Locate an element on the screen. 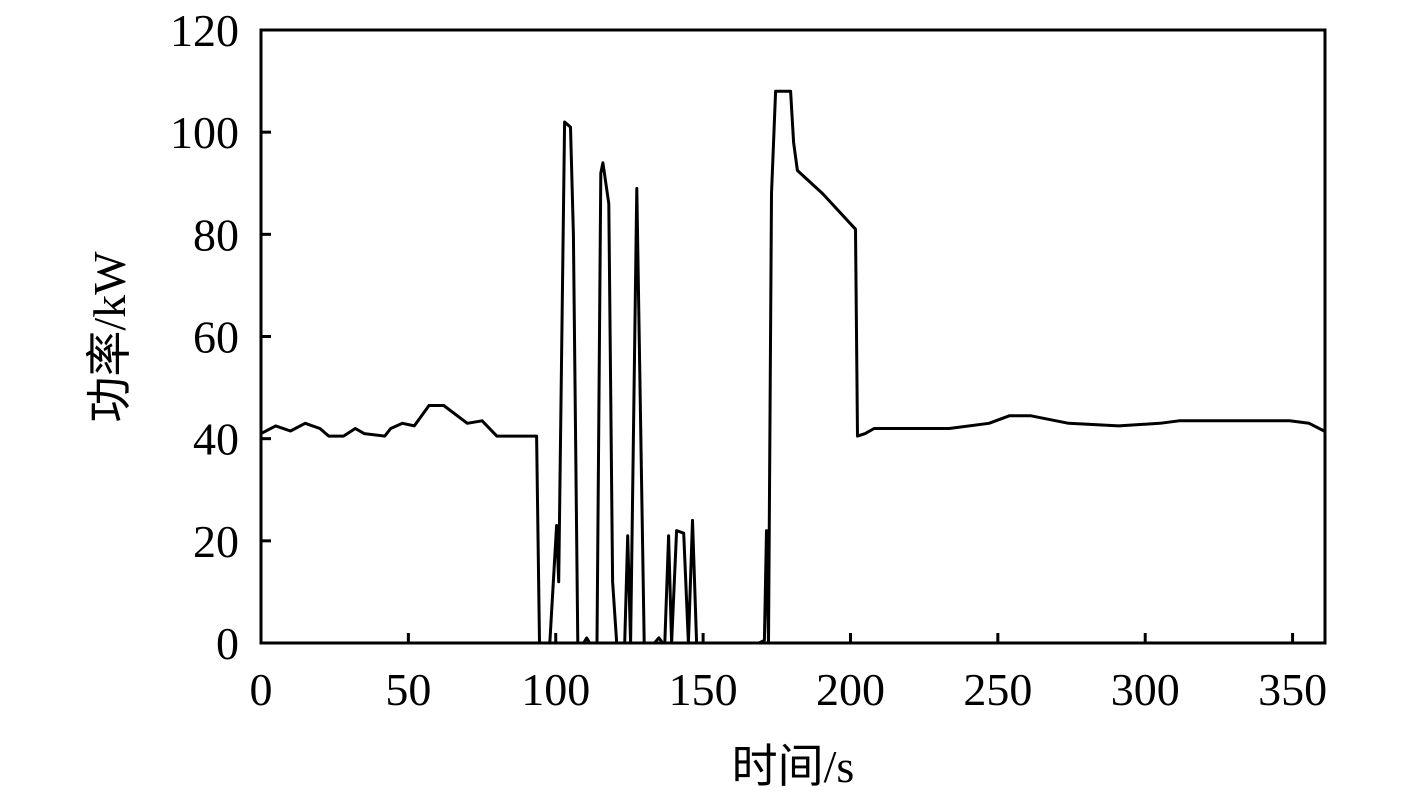 The image size is (1417, 808). x-tick-label: 300 is located at coordinates (1145, 689).